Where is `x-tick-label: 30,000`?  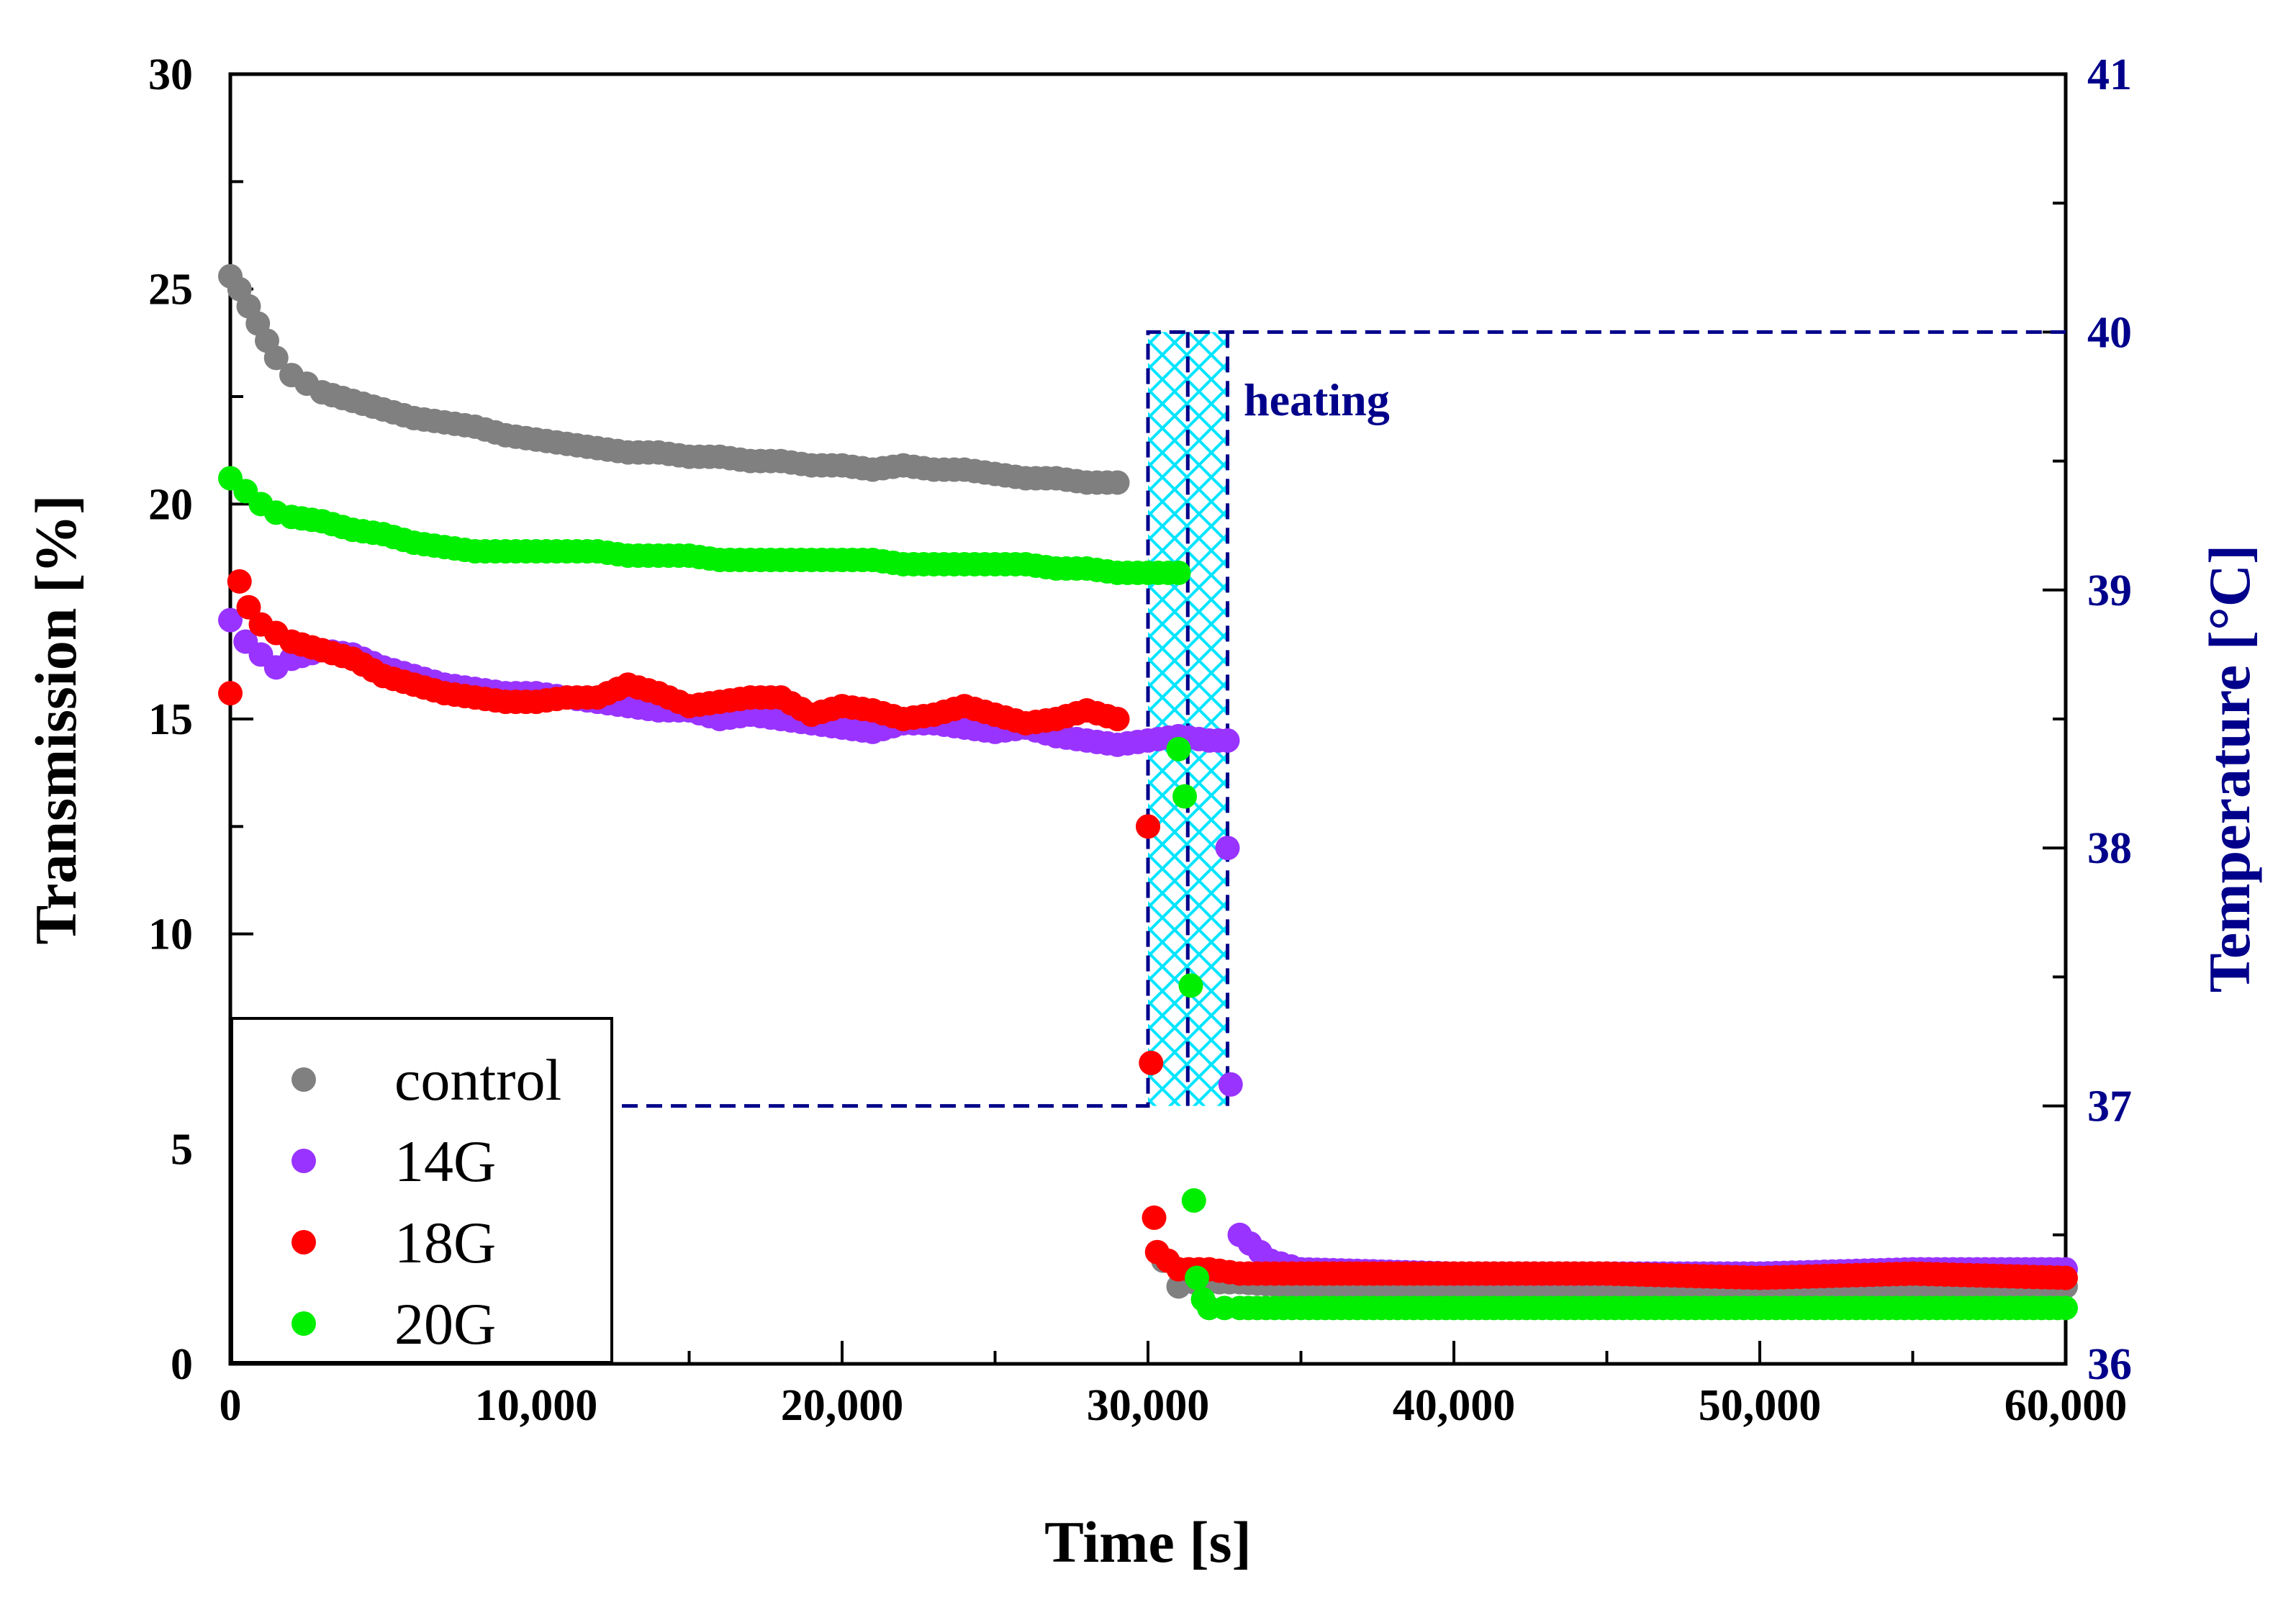 x-tick-label: 30,000 is located at coordinates (1148, 1405).